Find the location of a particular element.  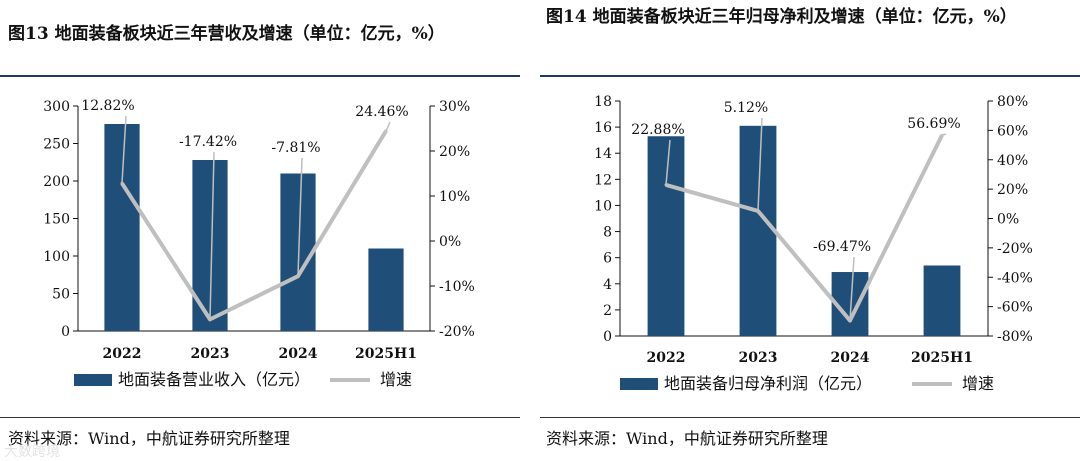

left-tick-label: 200 is located at coordinates (56, 182).